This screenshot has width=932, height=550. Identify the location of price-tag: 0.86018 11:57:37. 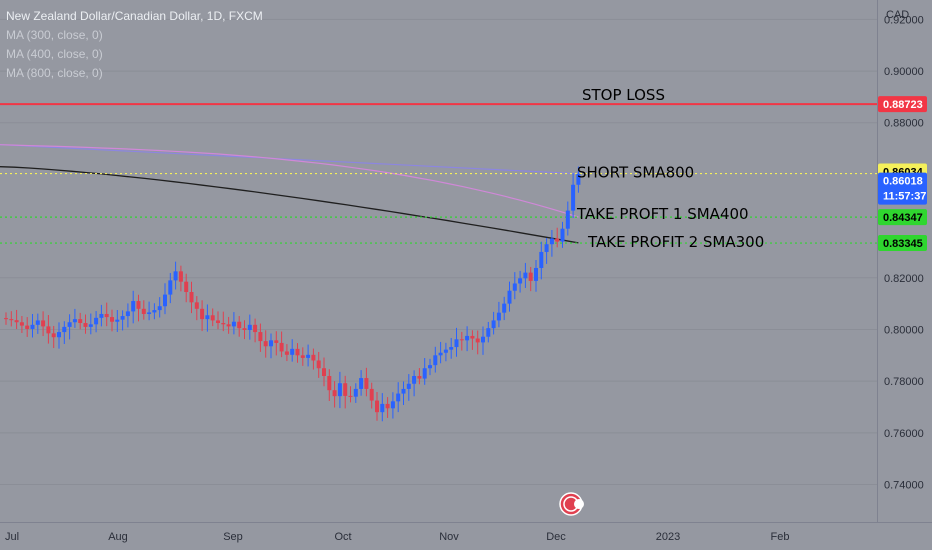
(902, 188).